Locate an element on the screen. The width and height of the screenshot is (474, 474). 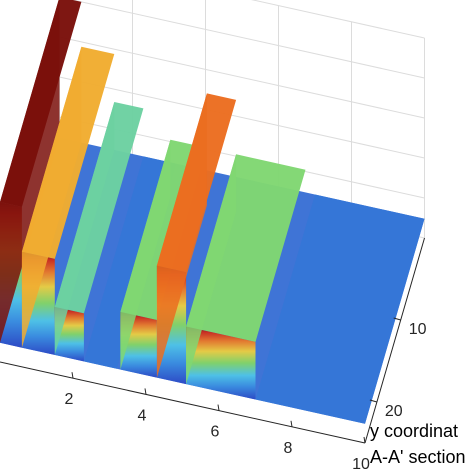
x-tick-label: 4 is located at coordinates (142, 415).